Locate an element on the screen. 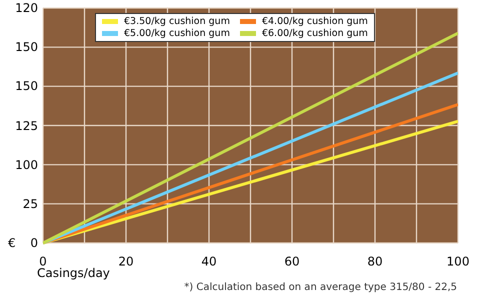 This screenshot has width=477, height=301. text: 125 is located at coordinates (26, 126).